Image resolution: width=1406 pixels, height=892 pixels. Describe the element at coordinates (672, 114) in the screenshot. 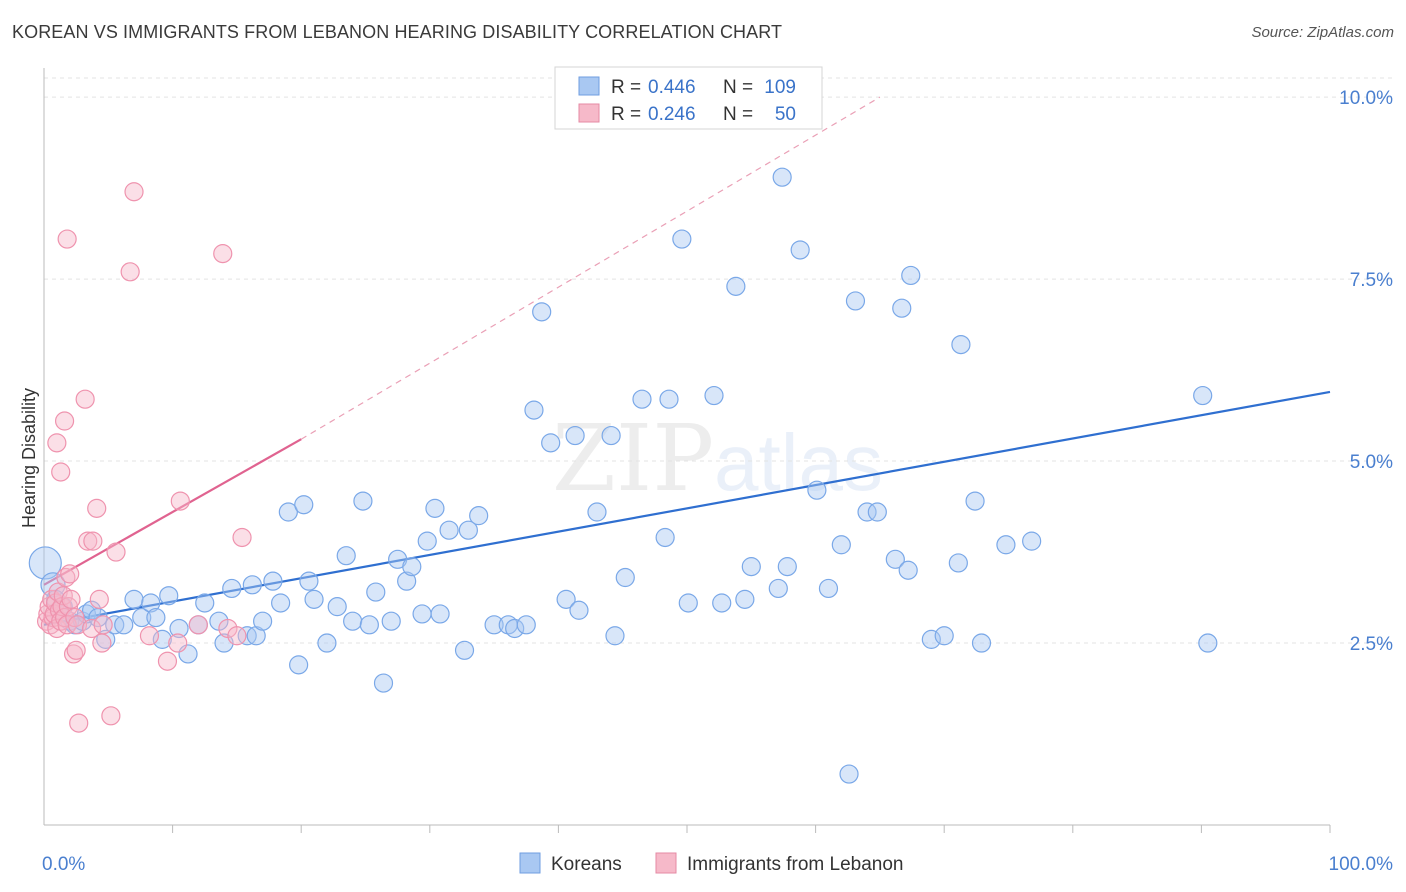

I see `legend-r-value-lebanon: 0.246` at that location.